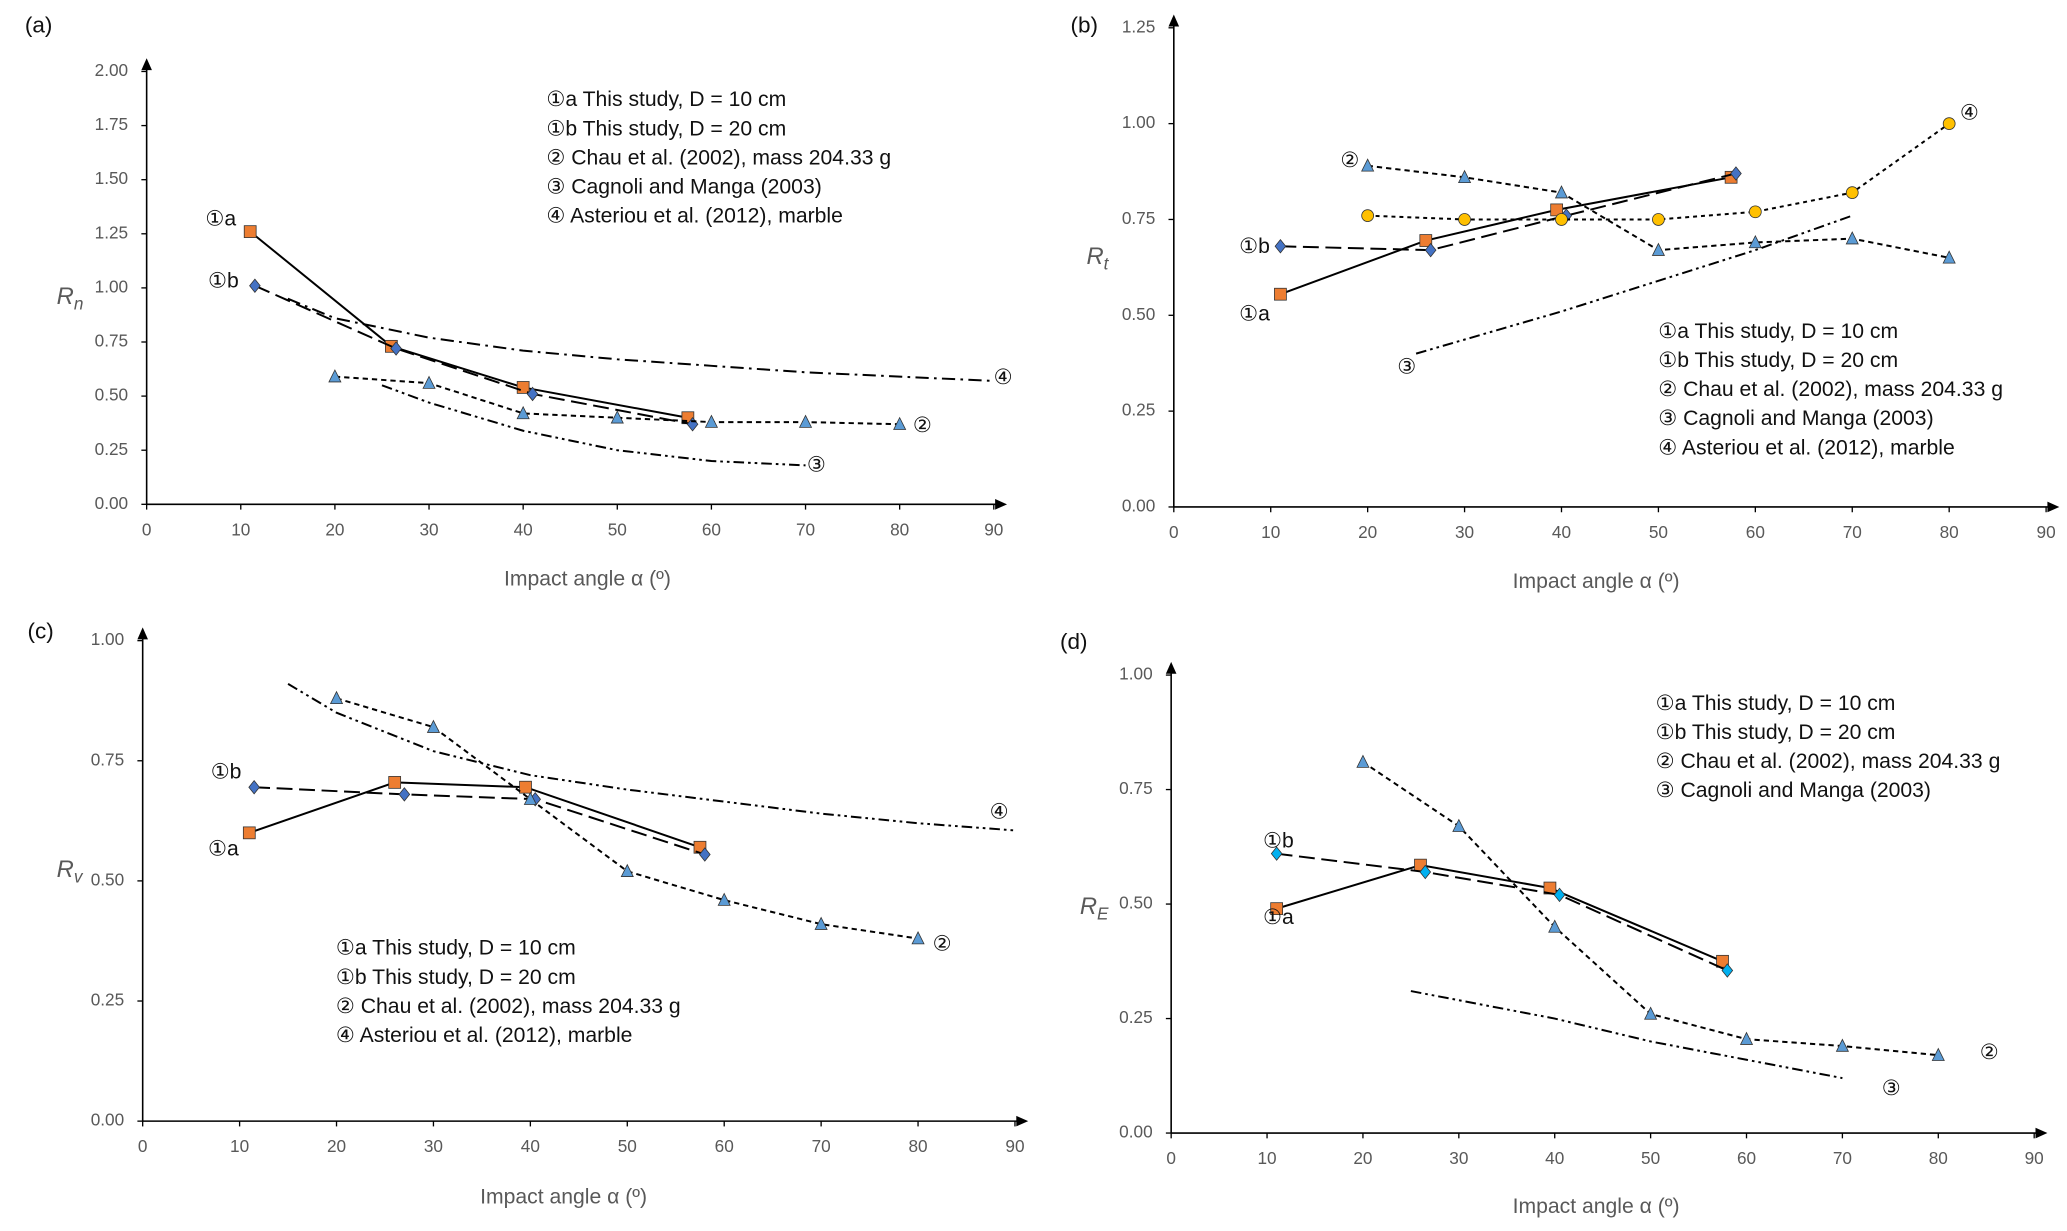 The width and height of the screenshot is (2067, 1231). What do you see at coordinates (666, 99) in the screenshot?
I see `legend-entry: ①a This study, D = 10 cm` at bounding box center [666, 99].